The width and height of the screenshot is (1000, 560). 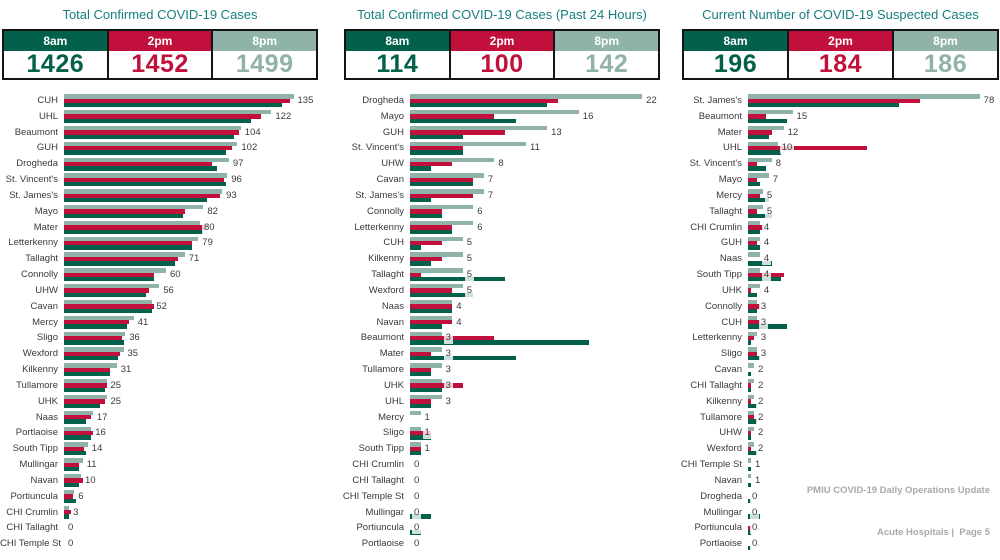 I want to click on chart-row: CUH 5, so click(x=499, y=243).